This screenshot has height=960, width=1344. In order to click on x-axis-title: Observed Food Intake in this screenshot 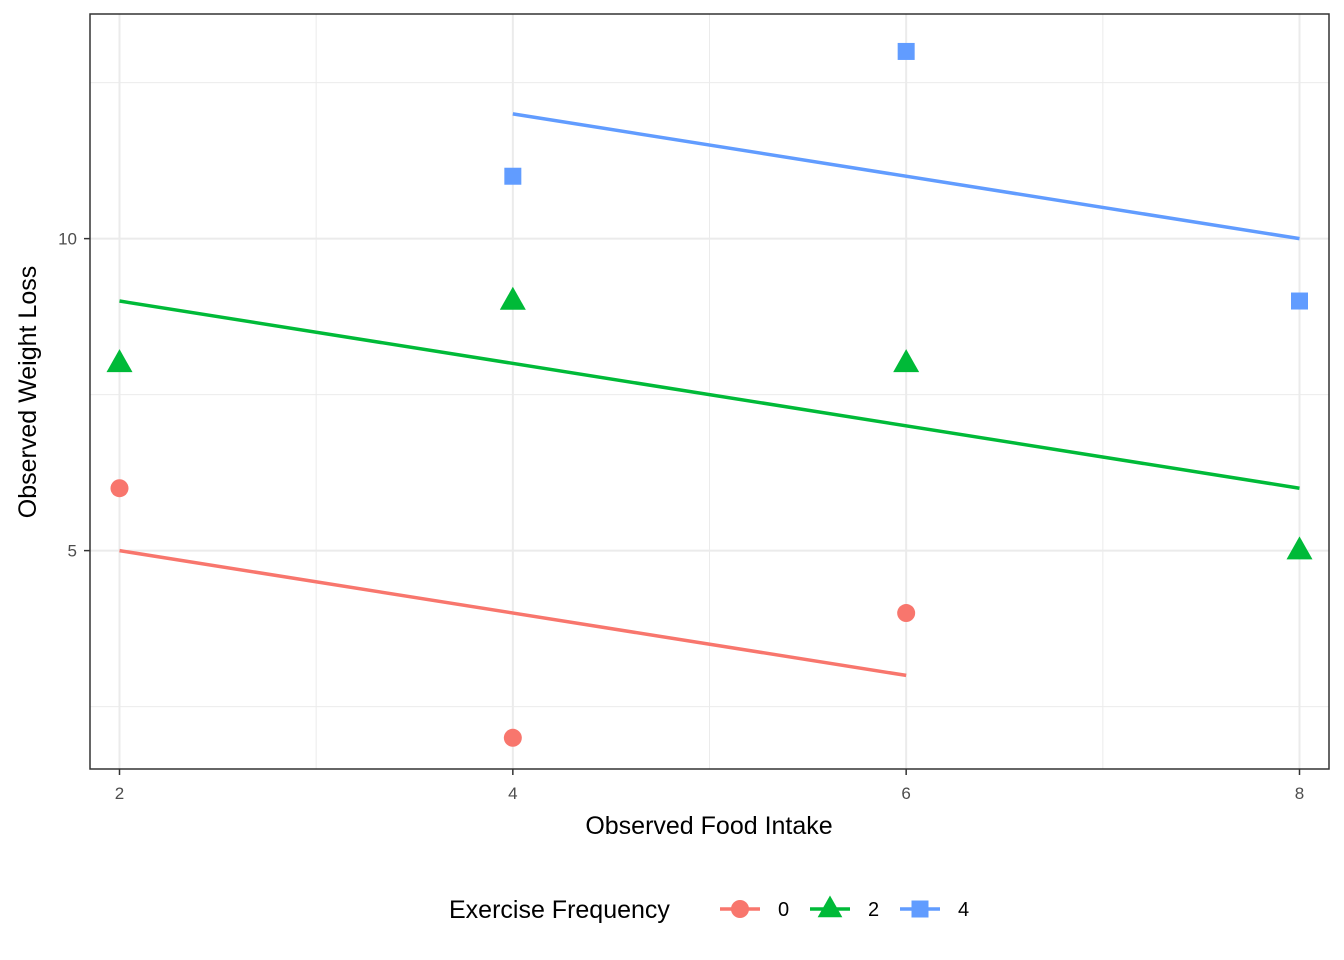, I will do `click(708, 826)`.